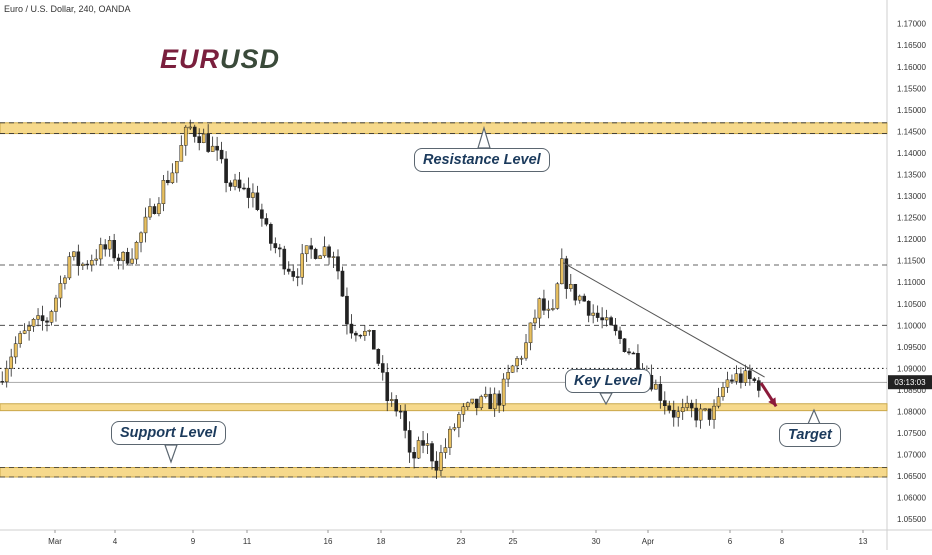 This screenshot has width=932, height=555. I want to click on x-tick-label-11: 6, so click(730, 541).